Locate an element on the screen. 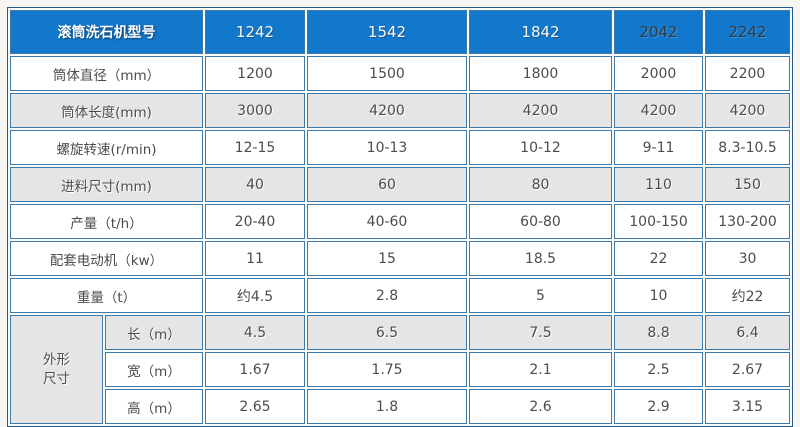  spec-label-cell: 重量（t） is located at coordinates (106, 295).